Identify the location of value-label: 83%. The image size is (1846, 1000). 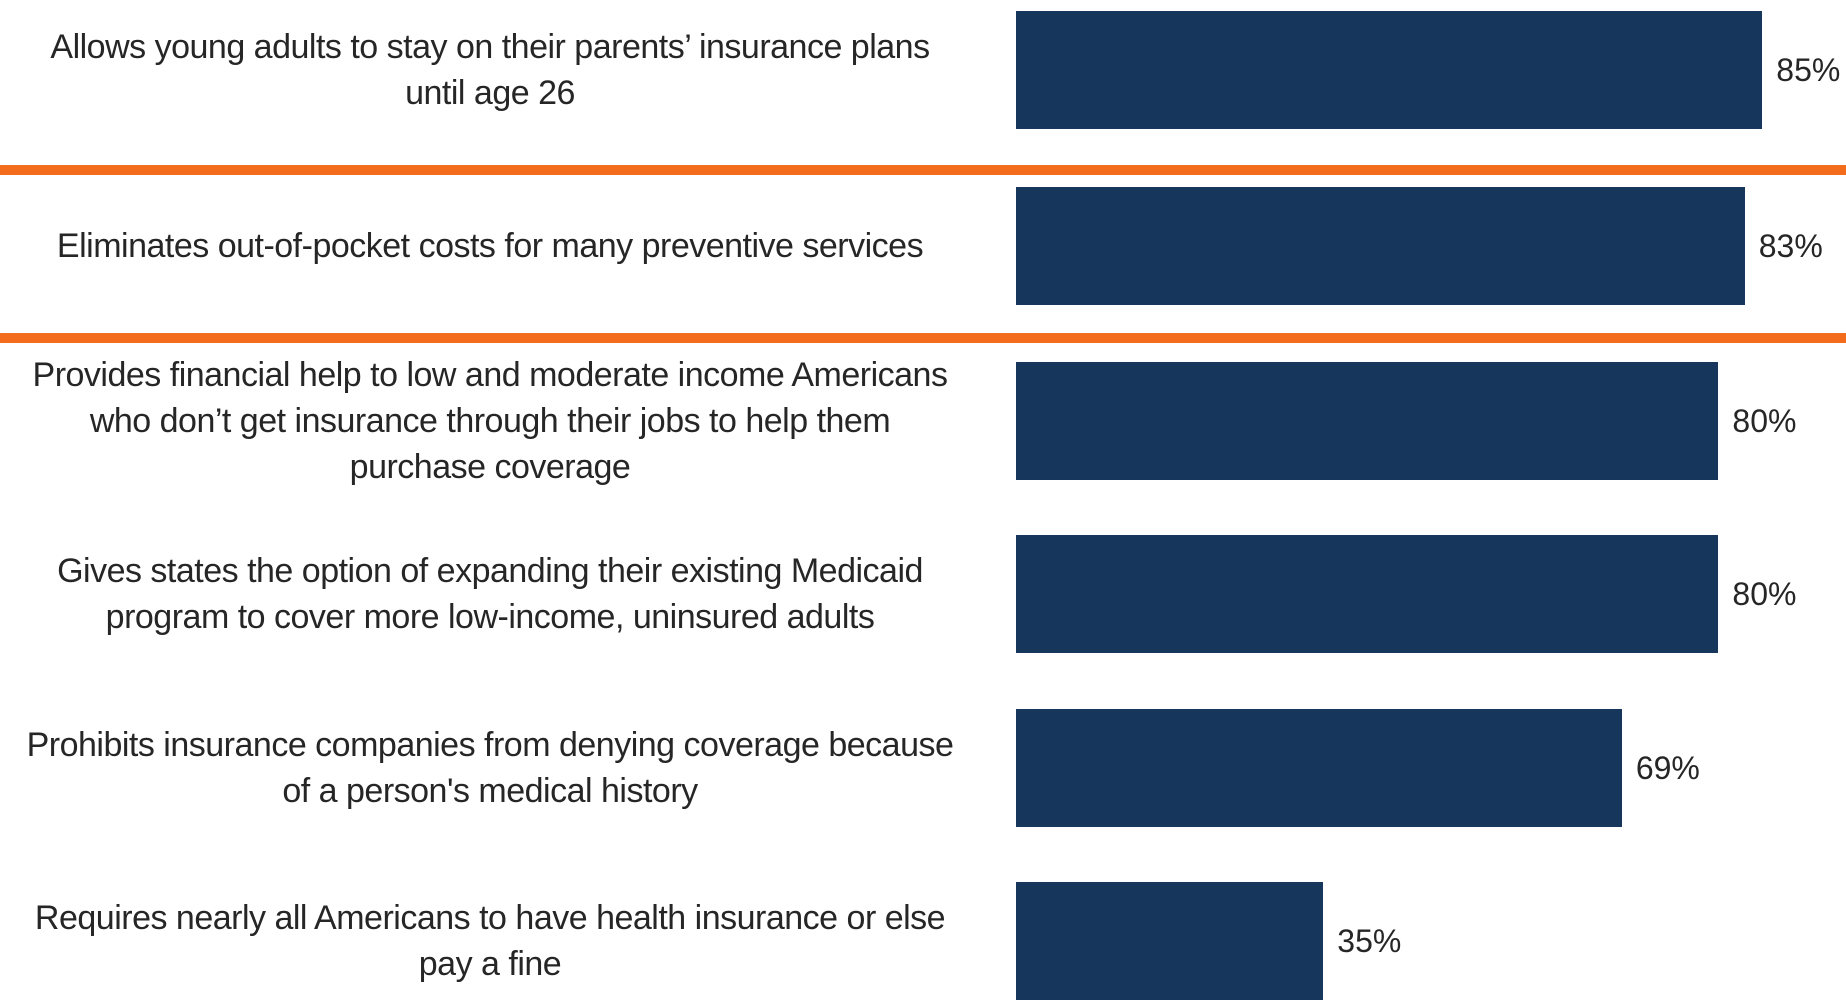
(1790, 246).